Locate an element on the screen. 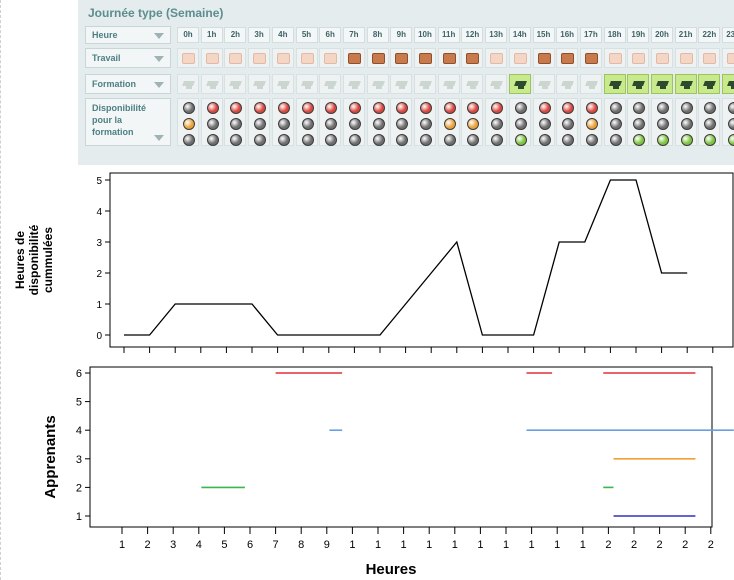 The height and width of the screenshot is (580, 734). row-label-dispo-line3: formation is located at coordinates (113, 132).